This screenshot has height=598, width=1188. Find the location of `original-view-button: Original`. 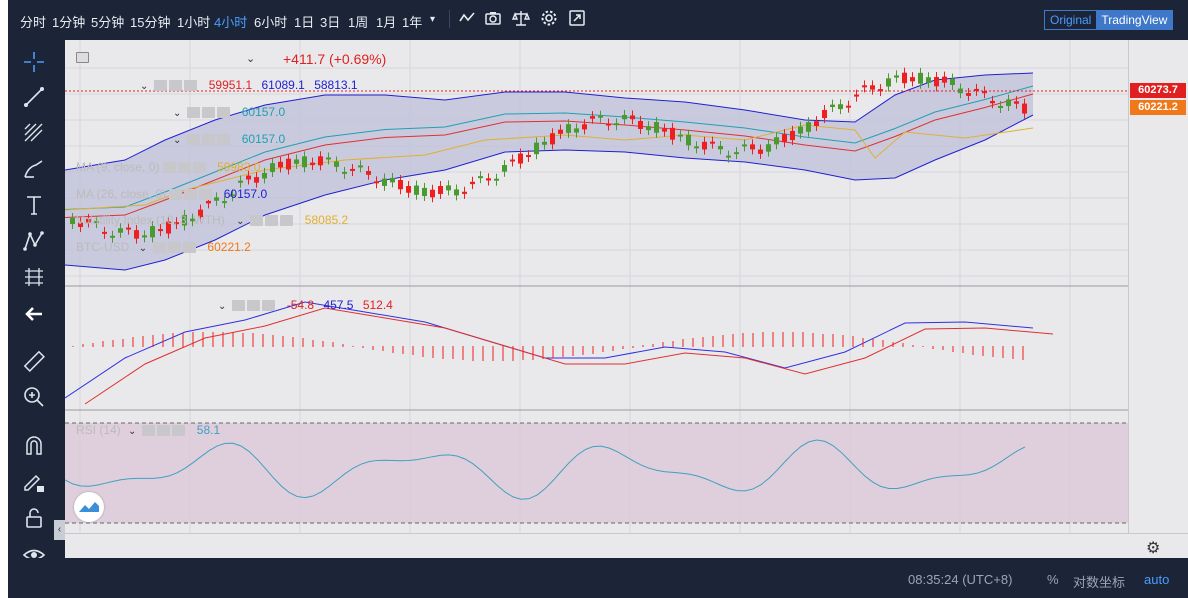

original-view-button: Original is located at coordinates (1071, 20).